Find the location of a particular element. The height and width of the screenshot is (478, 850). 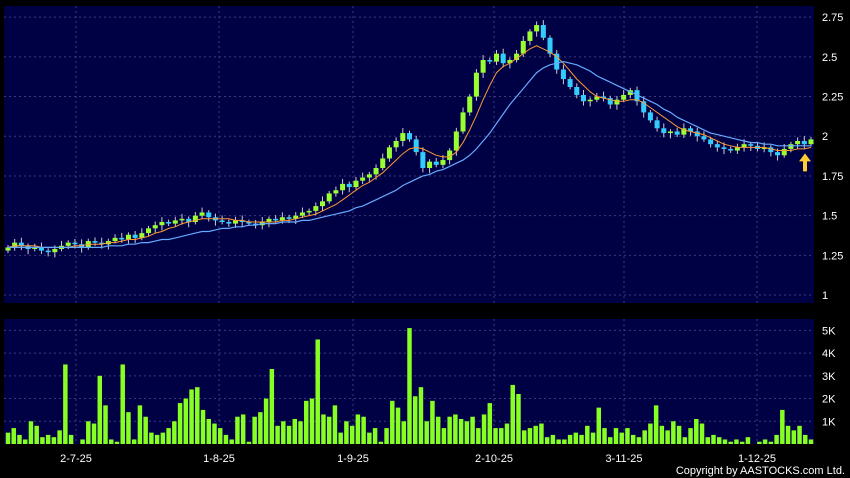

volume-tick-label: 4K is located at coordinates (829, 354).